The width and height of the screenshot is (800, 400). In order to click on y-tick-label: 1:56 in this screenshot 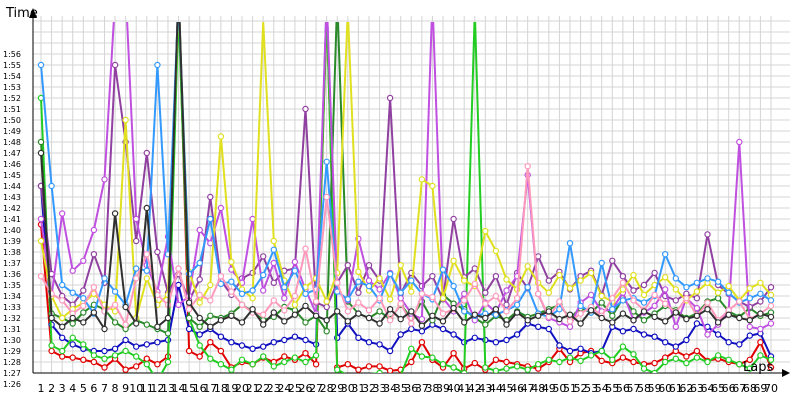, I will do `click(12, 54)`.